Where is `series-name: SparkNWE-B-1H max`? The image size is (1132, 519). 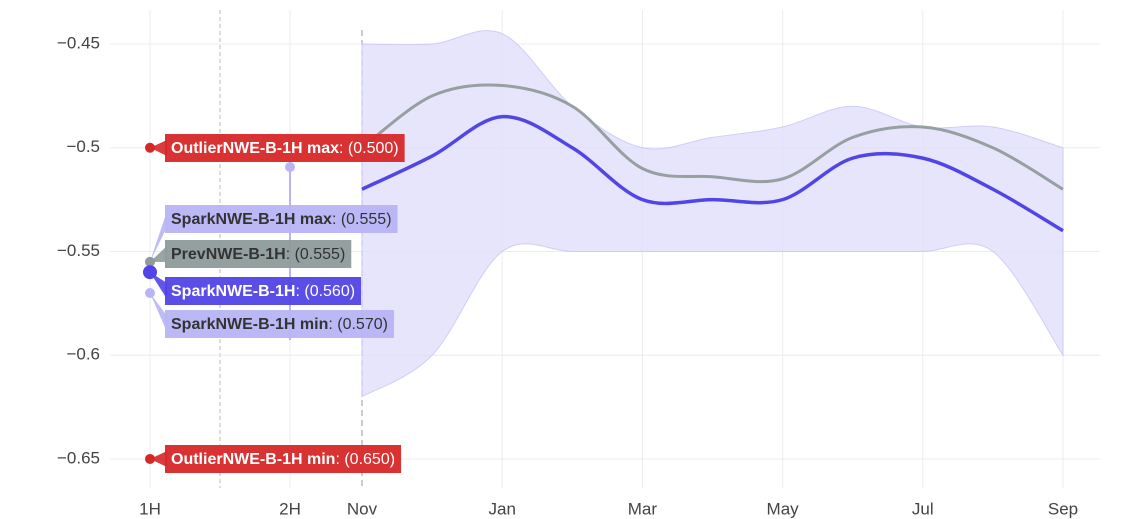 series-name: SparkNWE-B-1H max is located at coordinates (251, 219).